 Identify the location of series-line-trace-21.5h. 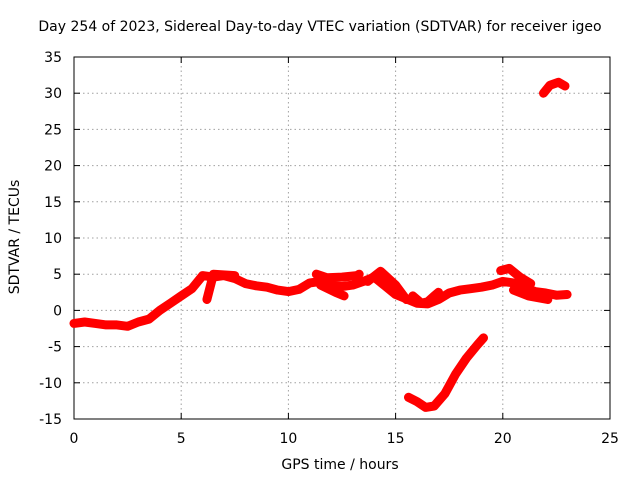
(531, 294).